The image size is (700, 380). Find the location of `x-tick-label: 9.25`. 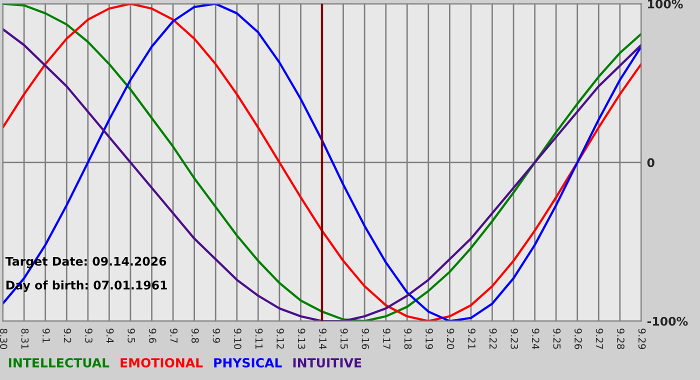

x-tick-label: 9.25 is located at coordinates (557, 338).